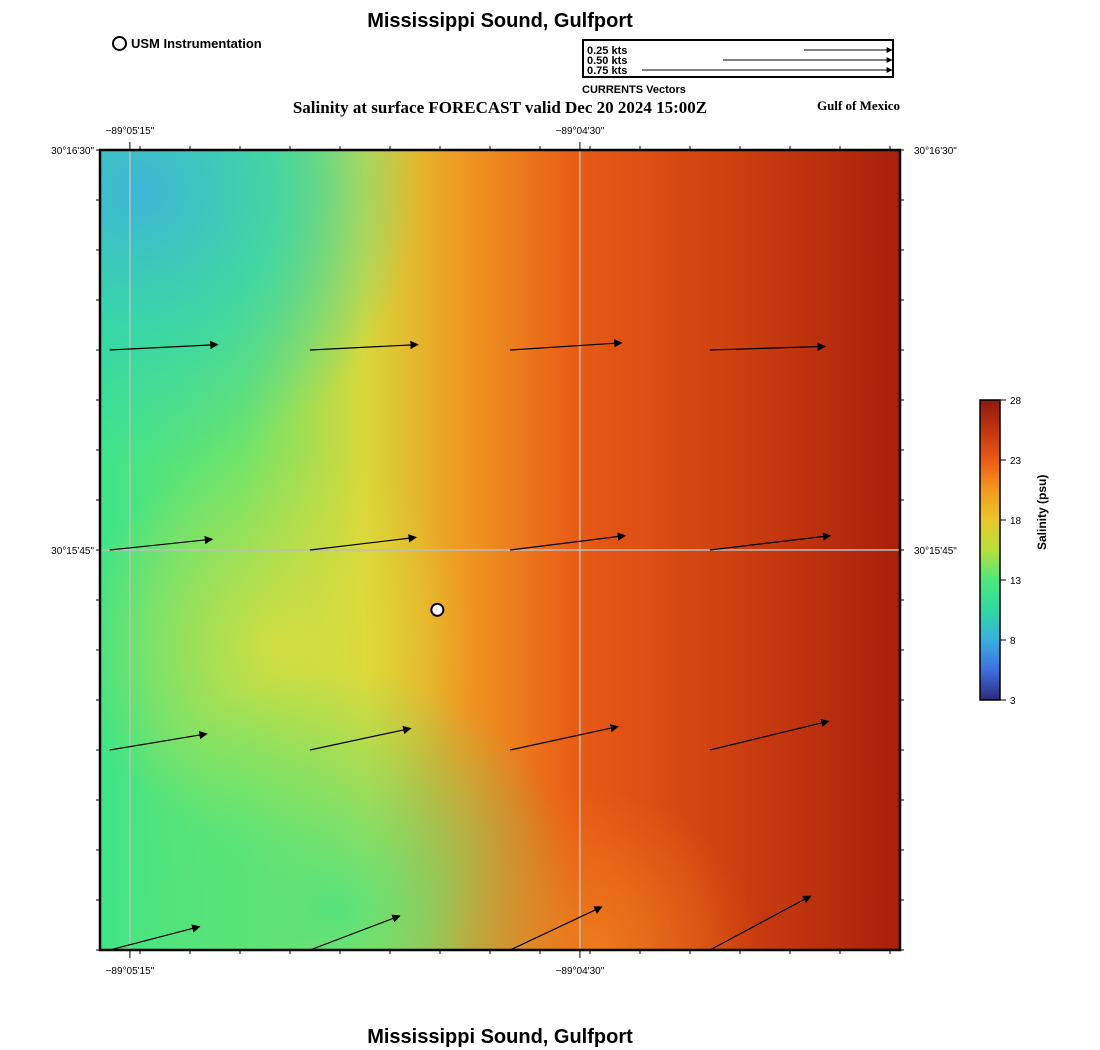 This screenshot has width=1100, height=1050. Describe the element at coordinates (767, 60) in the screenshot. I see `vector-scale-arrows` at that location.